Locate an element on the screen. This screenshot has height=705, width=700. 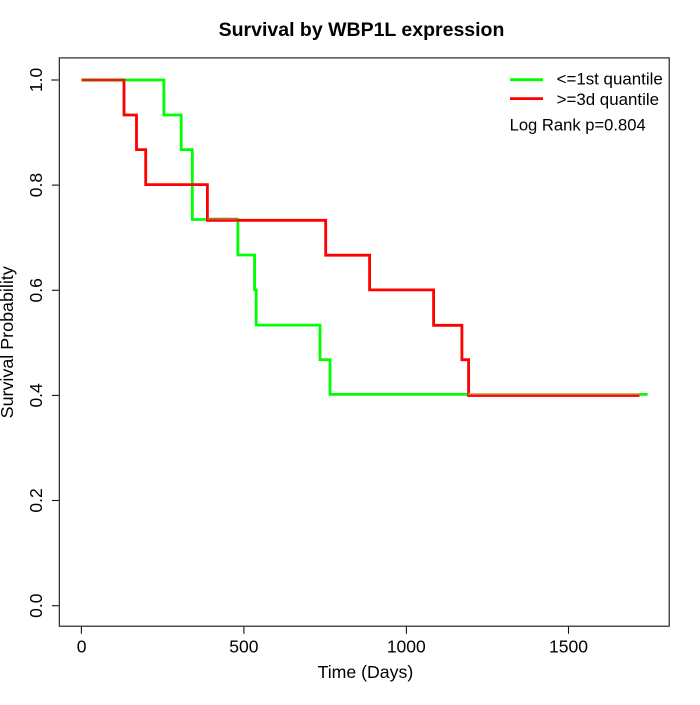
svg-text: Time (Days) is located at coordinates (366, 672).